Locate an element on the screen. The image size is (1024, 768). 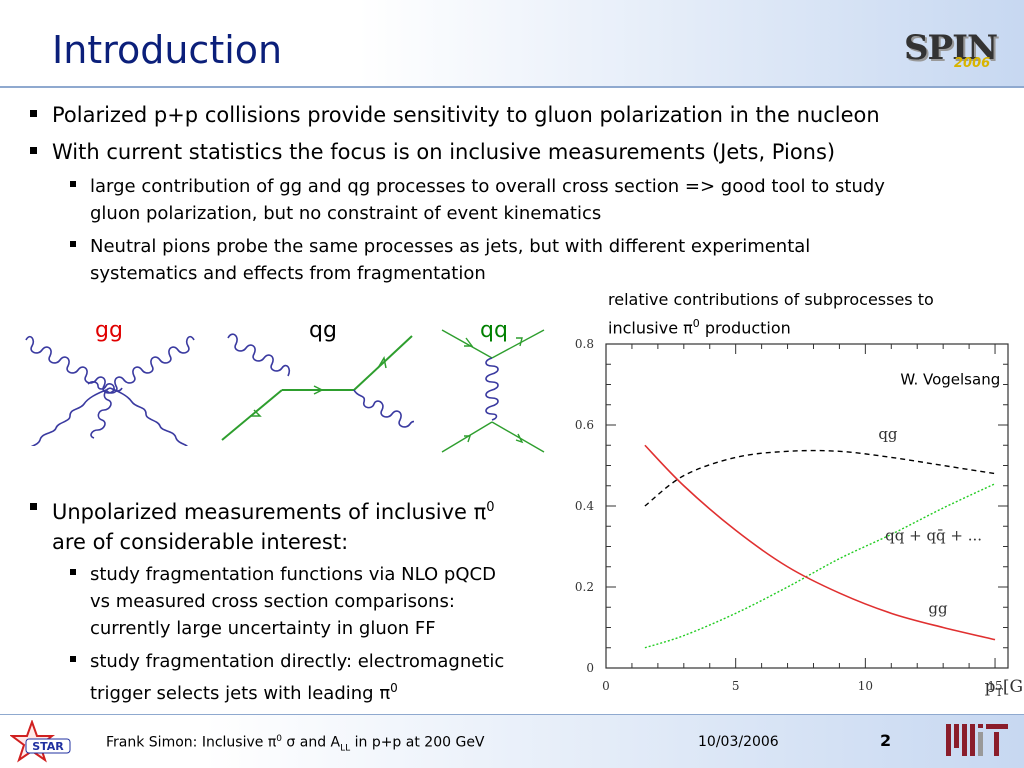
qq-diagram-label: qq is located at coordinates (494, 330).